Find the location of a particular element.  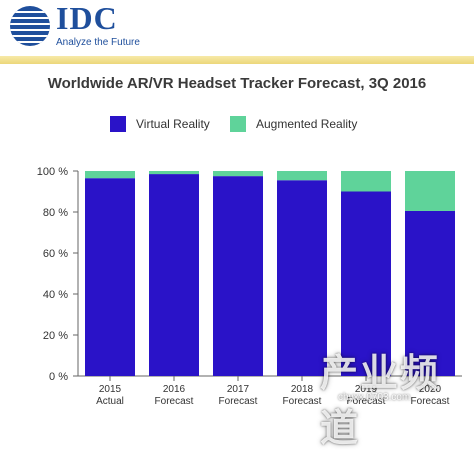

x-tick-label: 2019 Forecast is located at coordinates (366, 395).